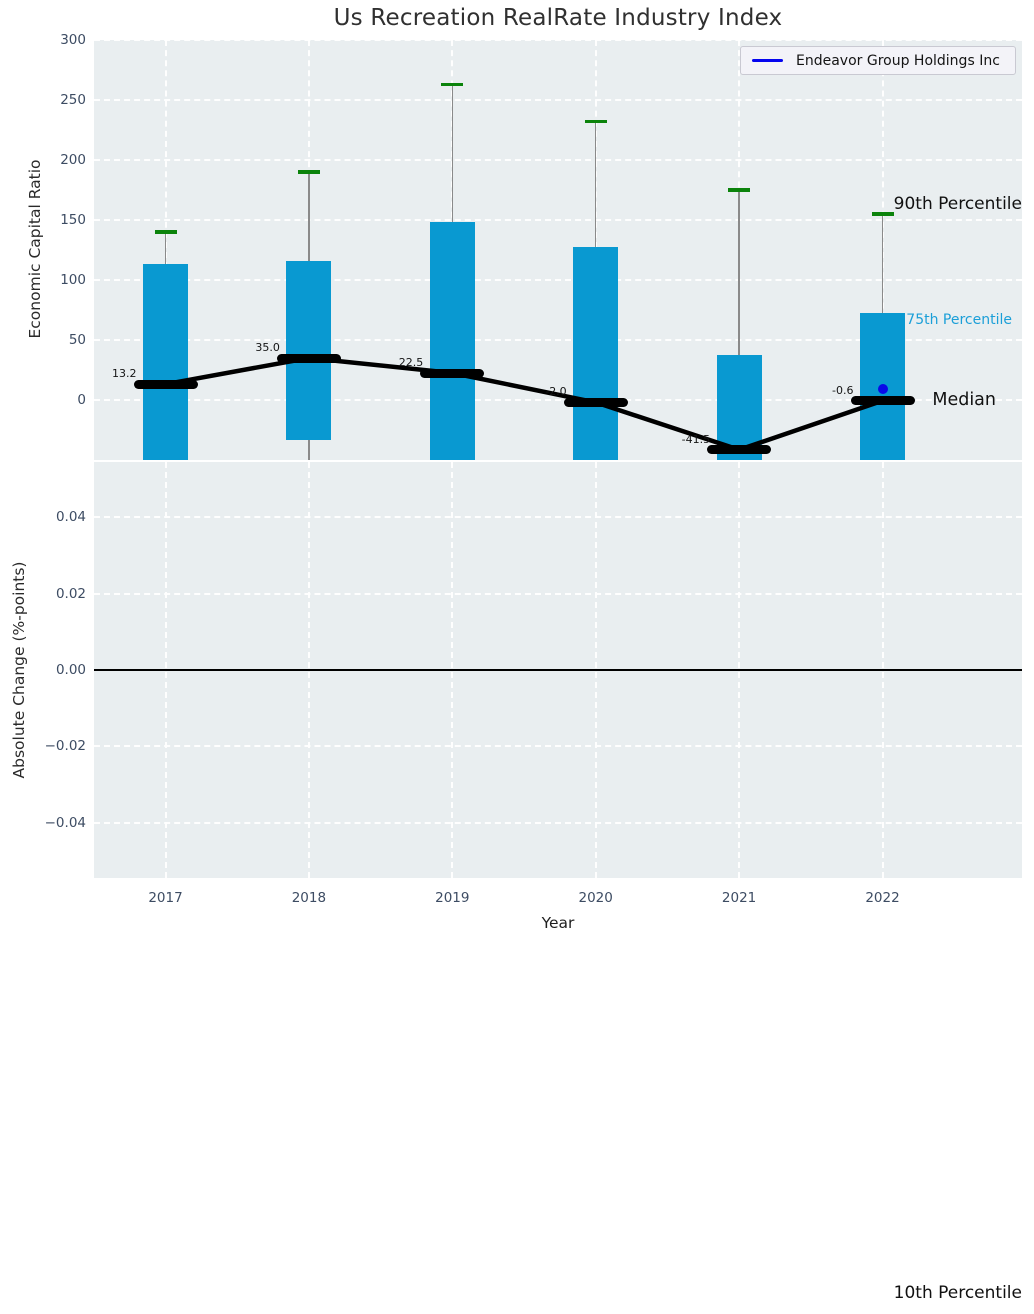 This screenshot has width=1034, height=1314. I want to click on x-tick-label: 2020, so click(595, 898).